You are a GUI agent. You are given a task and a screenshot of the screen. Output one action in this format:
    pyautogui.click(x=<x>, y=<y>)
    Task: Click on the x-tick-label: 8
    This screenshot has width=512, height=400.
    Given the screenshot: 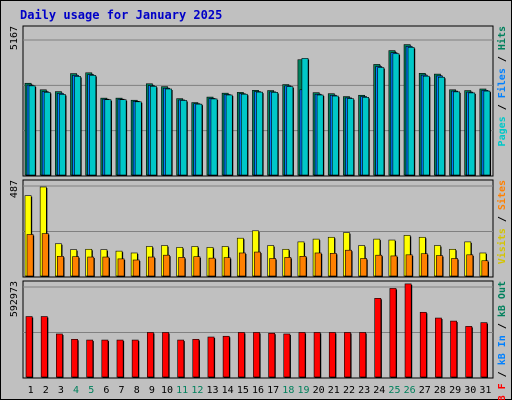 What is the action you would take?
    pyautogui.click(x=137, y=390)
    